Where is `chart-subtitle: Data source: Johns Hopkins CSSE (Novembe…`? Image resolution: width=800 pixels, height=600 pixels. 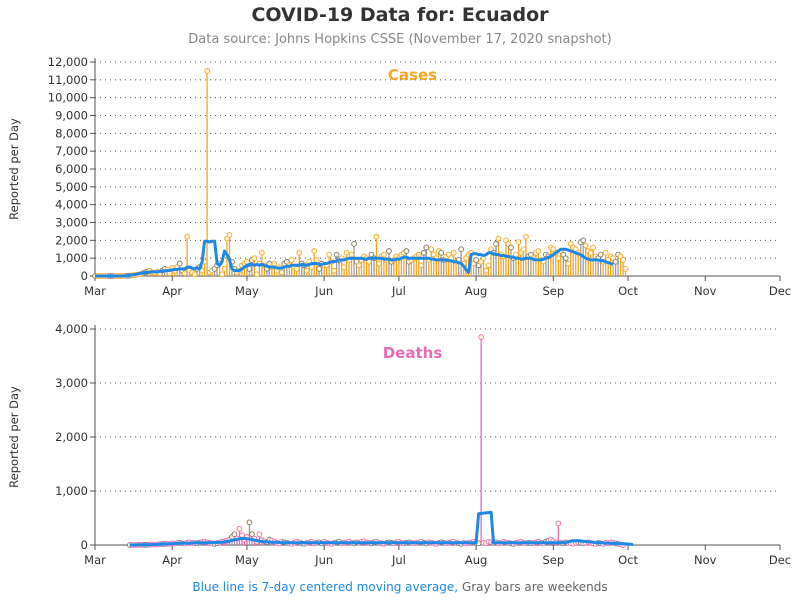
chart-subtitle: Data source: Johns Hopkins CSSE (Novembe… is located at coordinates (400, 39).